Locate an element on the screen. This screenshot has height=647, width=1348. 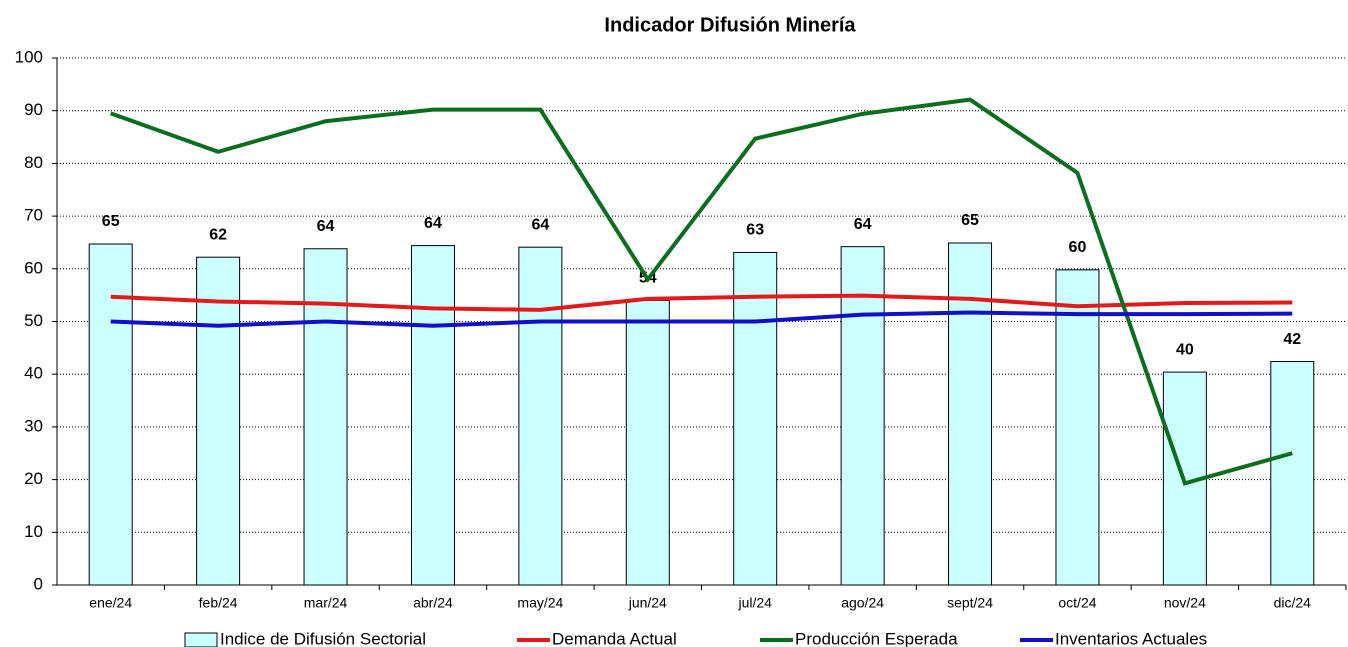
y-tick-label: 100 is located at coordinates (29, 56).